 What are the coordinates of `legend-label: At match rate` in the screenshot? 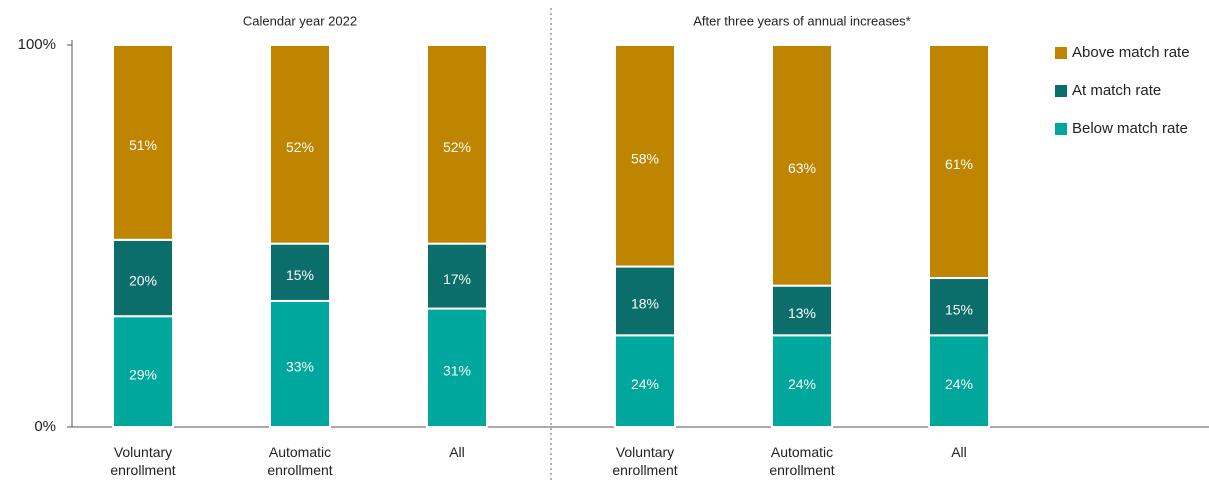 It's located at (1116, 90).